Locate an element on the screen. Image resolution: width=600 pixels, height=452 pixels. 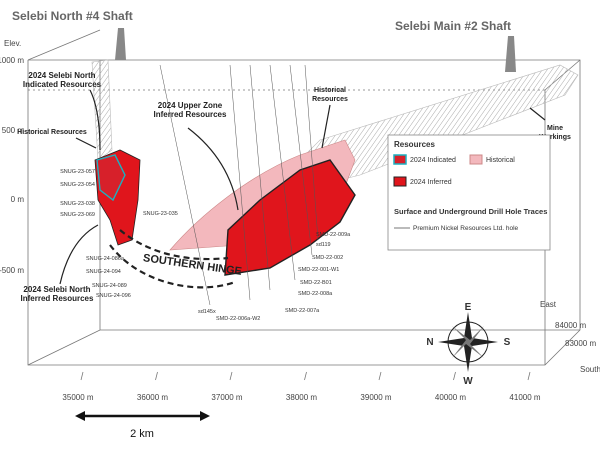
compass-letter: S is located at coordinates (507, 342).